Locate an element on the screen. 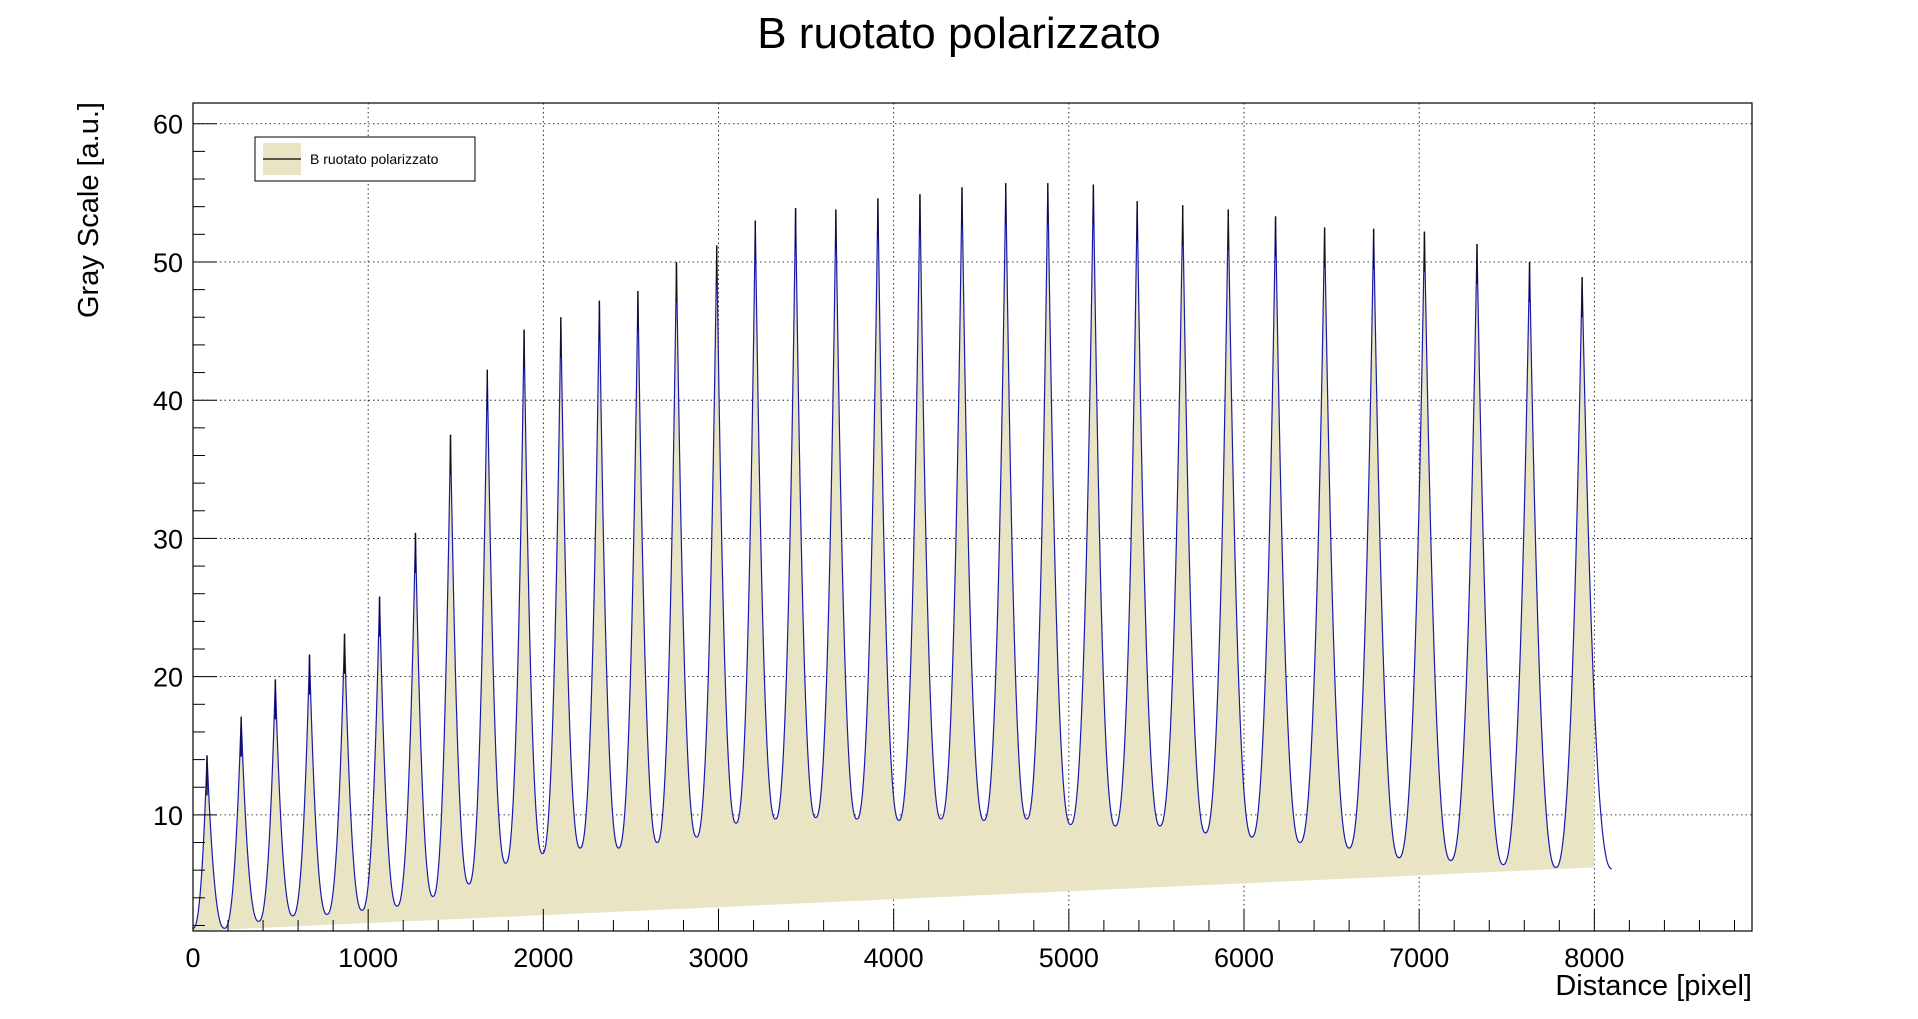 This screenshot has height=1019, width=1918. x-tick-label: 4000 is located at coordinates (894, 958).